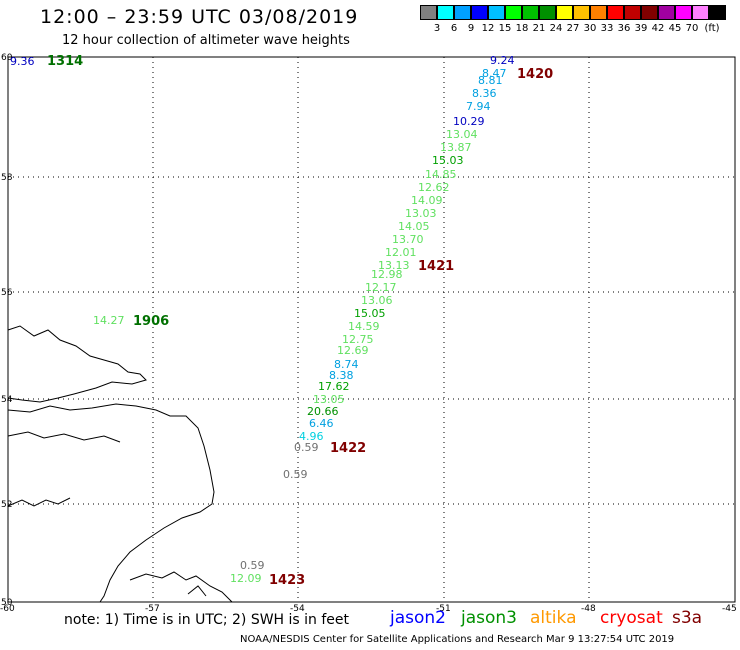 The image size is (740, 650). Describe the element at coordinates (364, 326) in the screenshot. I see `wave-height-value: 14.59` at that location.